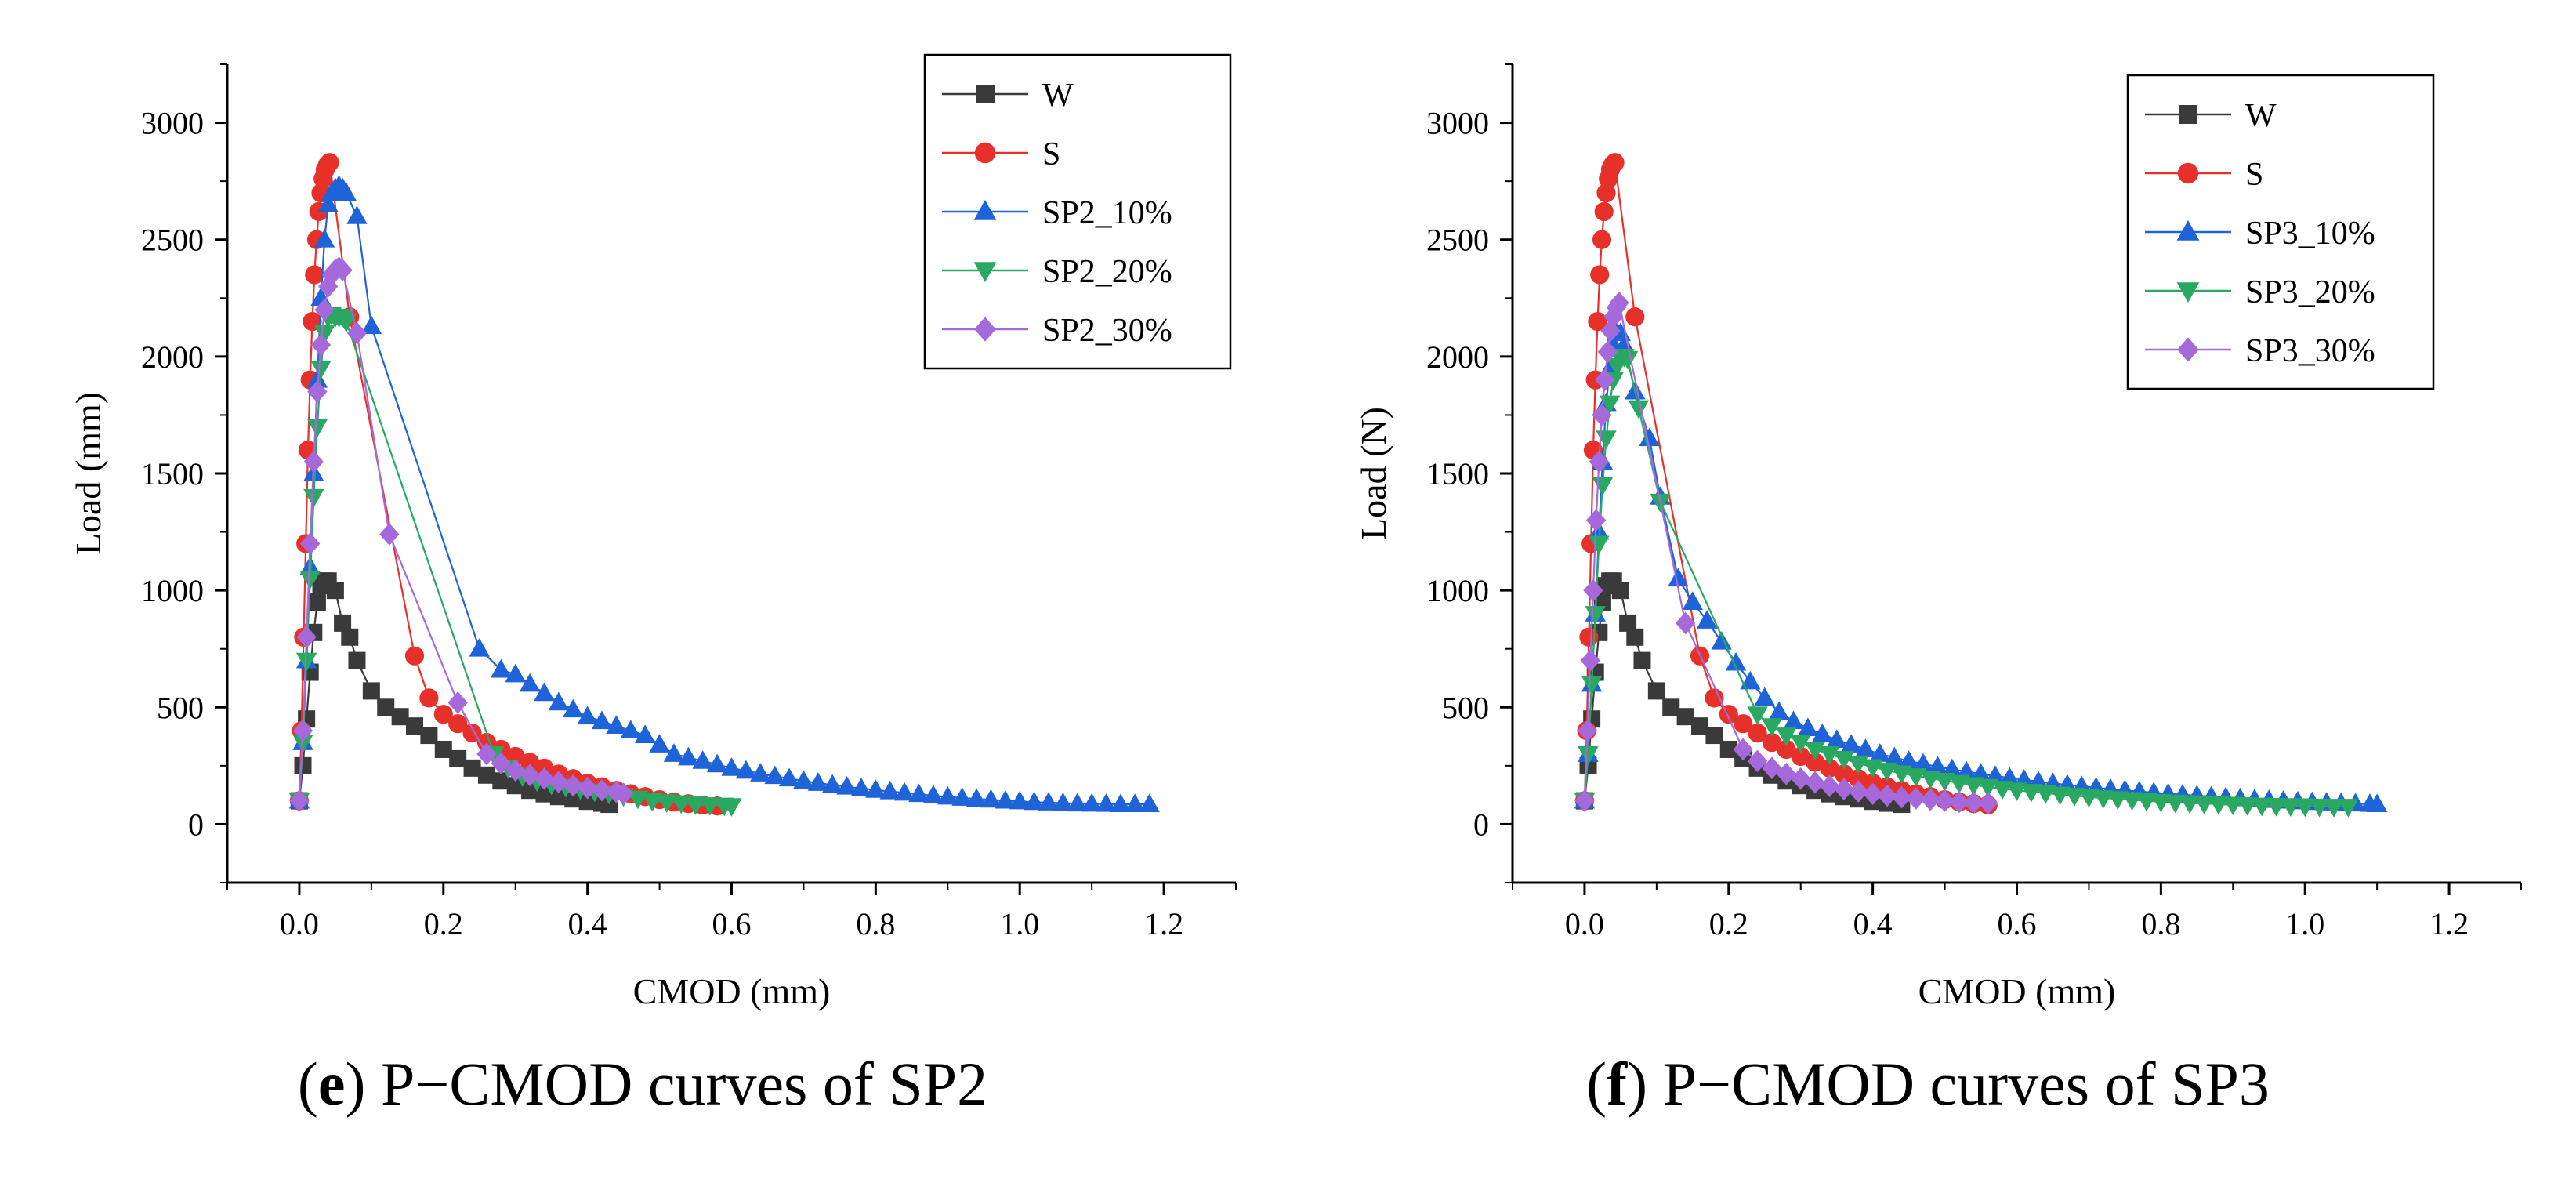  I want to click on y-tick-label: 2000, so click(172, 357).